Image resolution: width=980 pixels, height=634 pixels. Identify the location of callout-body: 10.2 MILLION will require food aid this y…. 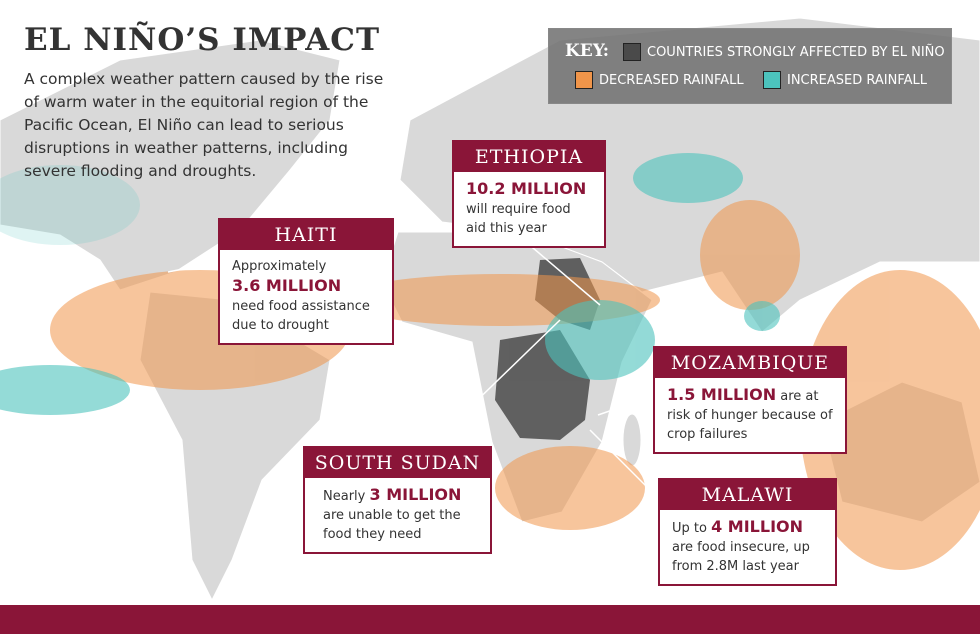
(529, 209).